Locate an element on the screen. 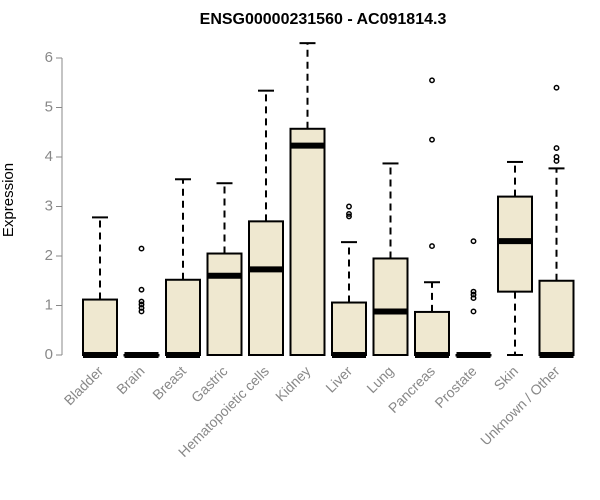 The width and height of the screenshot is (600, 500). box-unknown-other is located at coordinates (556, 221).